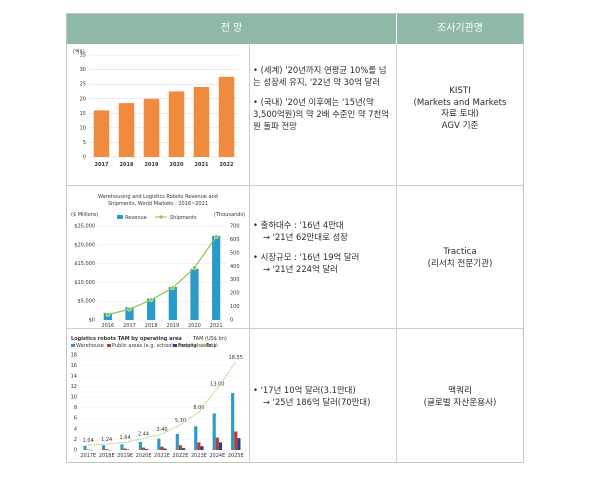 Image resolution: width=592 pixels, height=491 pixels. I want to click on header-source: 조사기관명, so click(460, 28).